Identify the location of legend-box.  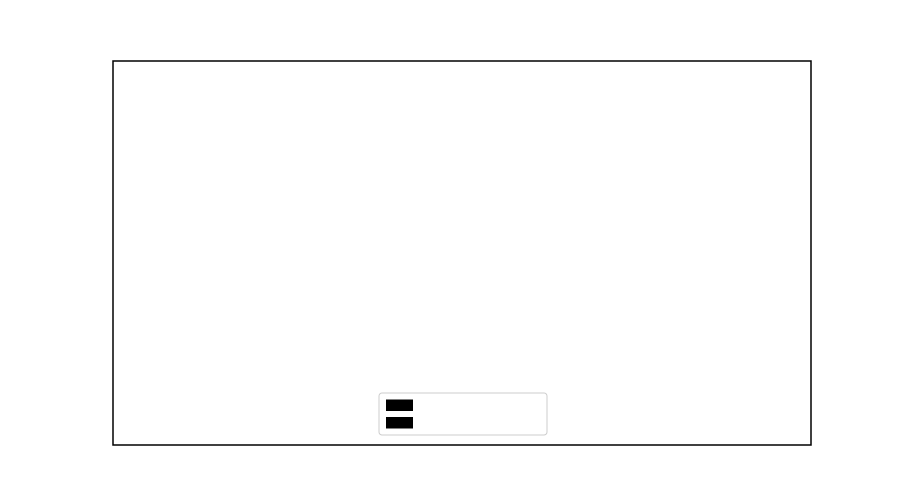
(463, 414).